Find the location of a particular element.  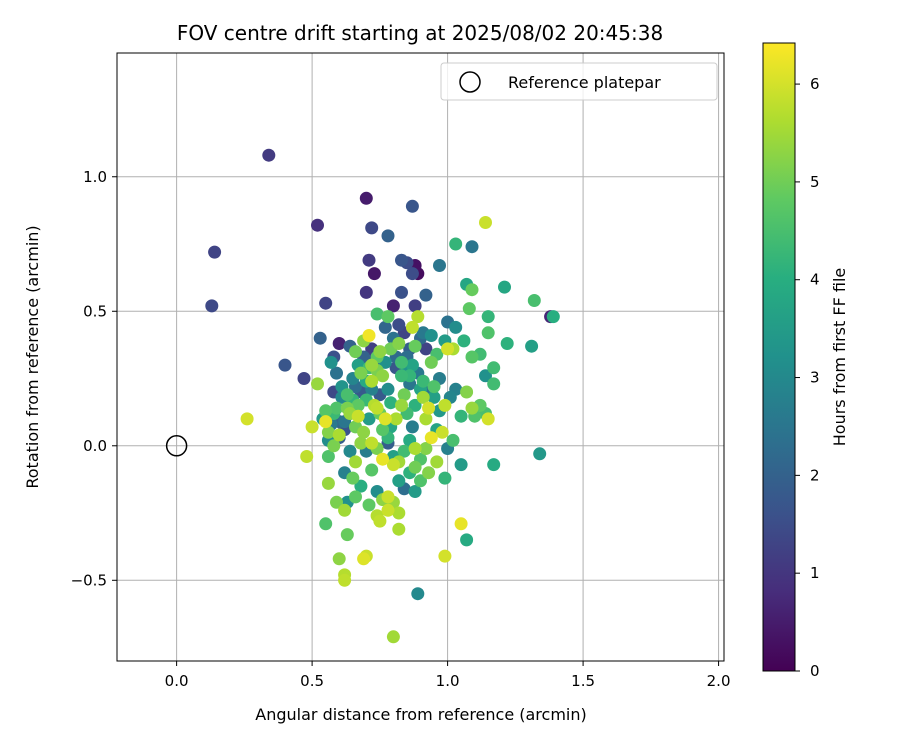

y-tick-label: 0.5 is located at coordinates (95, 311).